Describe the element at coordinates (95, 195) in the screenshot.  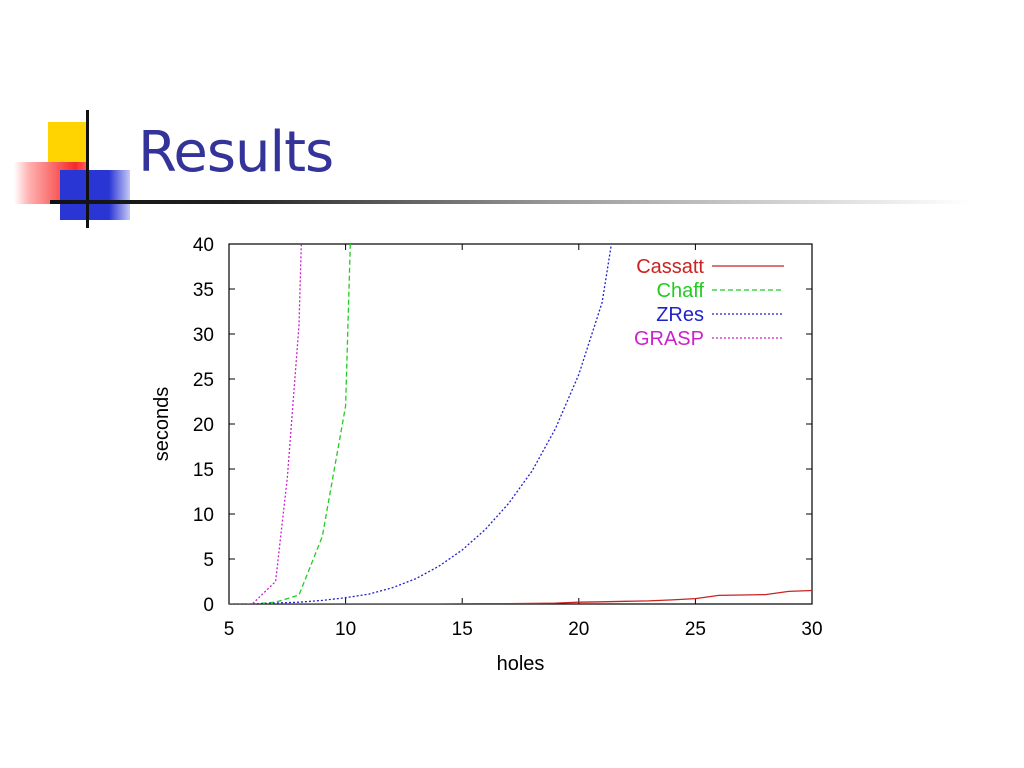
I see `decorative-blue-square` at that location.